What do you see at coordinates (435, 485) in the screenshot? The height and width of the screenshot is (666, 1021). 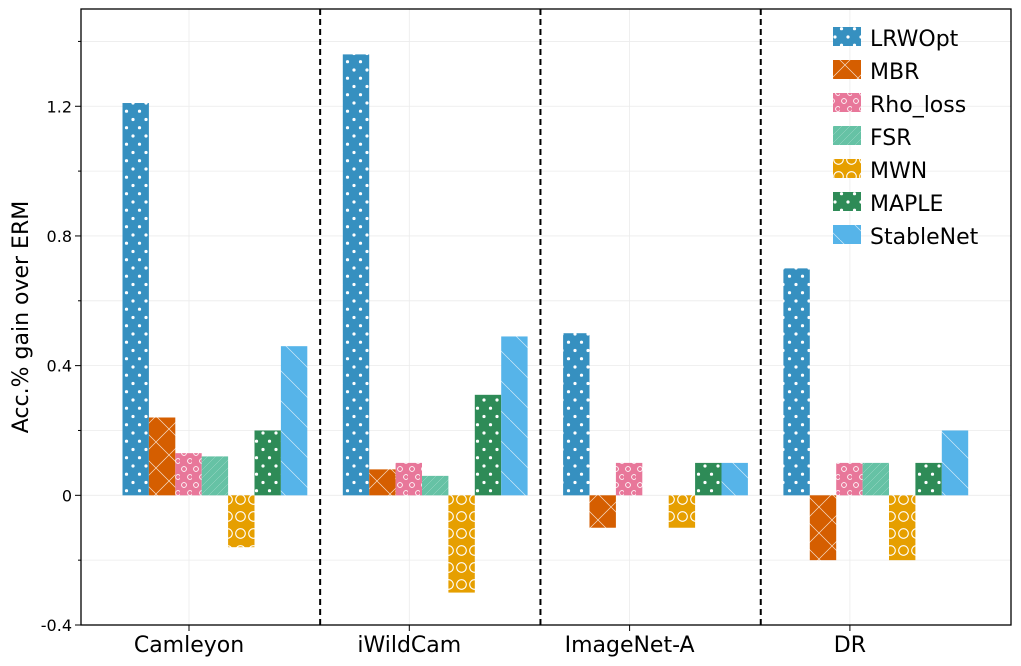 I see `bar-fsr-iwildcam` at bounding box center [435, 485].